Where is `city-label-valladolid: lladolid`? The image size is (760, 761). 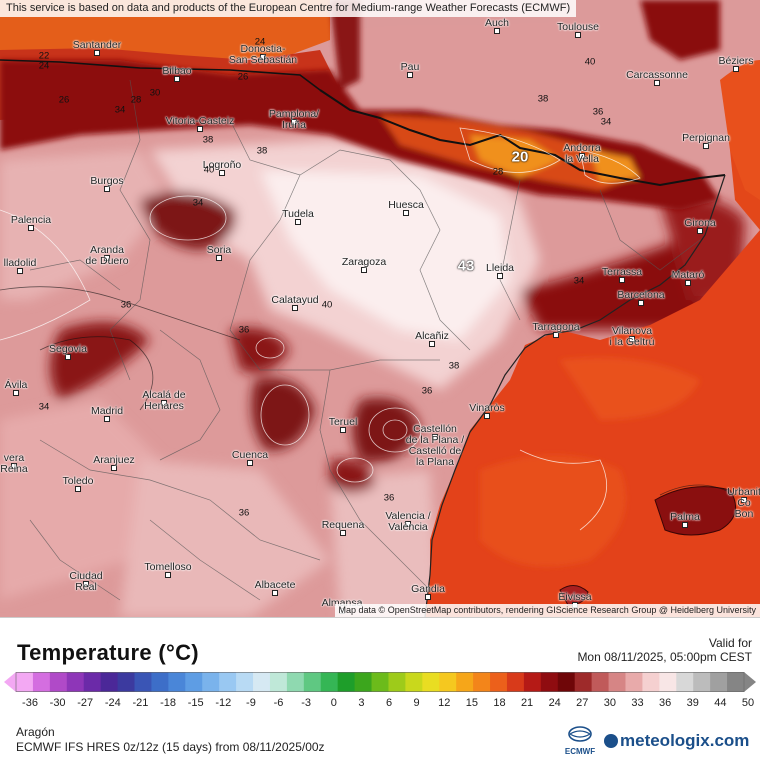 city-label-valladolid: lladolid is located at coordinates (20, 263).